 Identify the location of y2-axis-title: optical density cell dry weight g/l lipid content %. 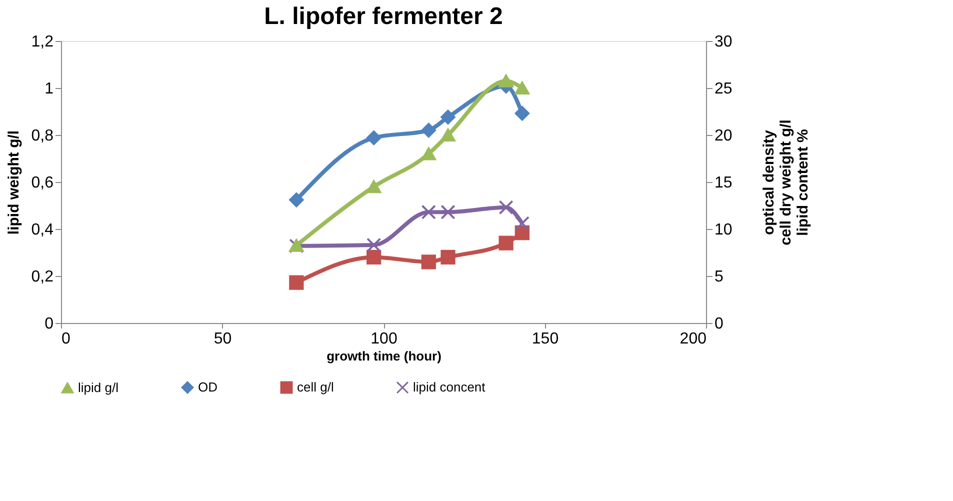
(786, 183).